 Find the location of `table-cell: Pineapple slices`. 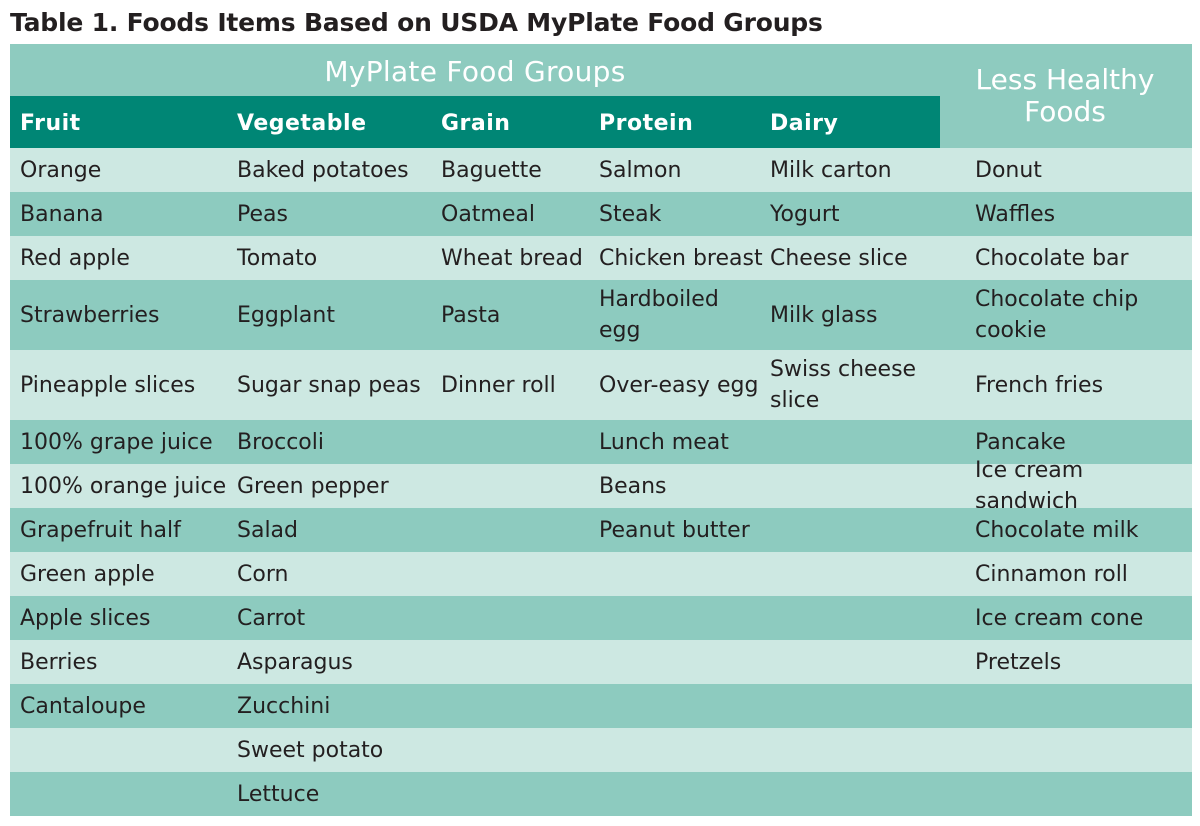

table-cell: Pineapple slices is located at coordinates (108, 385).